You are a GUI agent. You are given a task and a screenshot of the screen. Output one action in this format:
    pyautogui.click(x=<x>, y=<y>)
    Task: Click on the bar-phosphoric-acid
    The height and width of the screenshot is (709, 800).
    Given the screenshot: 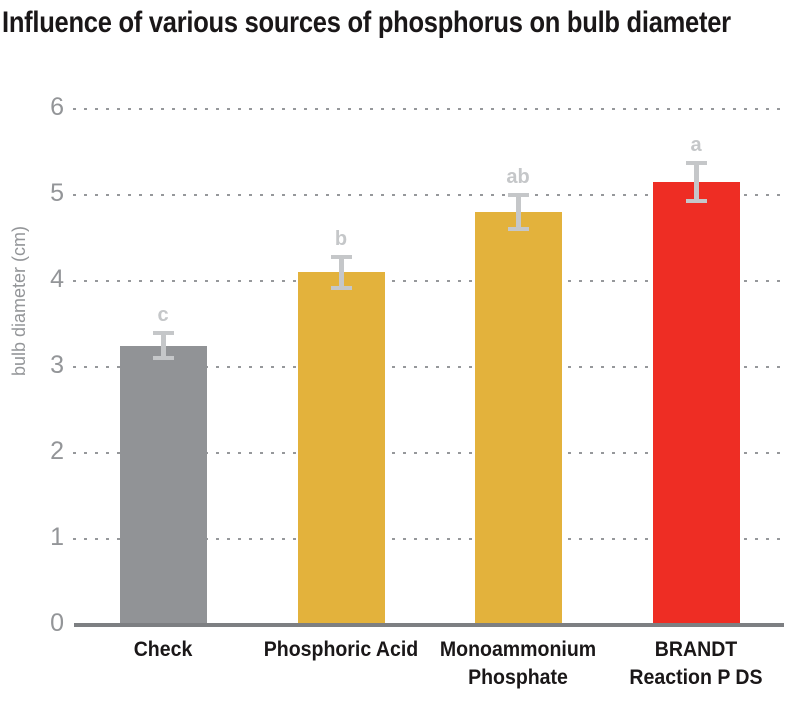 What is the action you would take?
    pyautogui.click(x=341, y=449)
    